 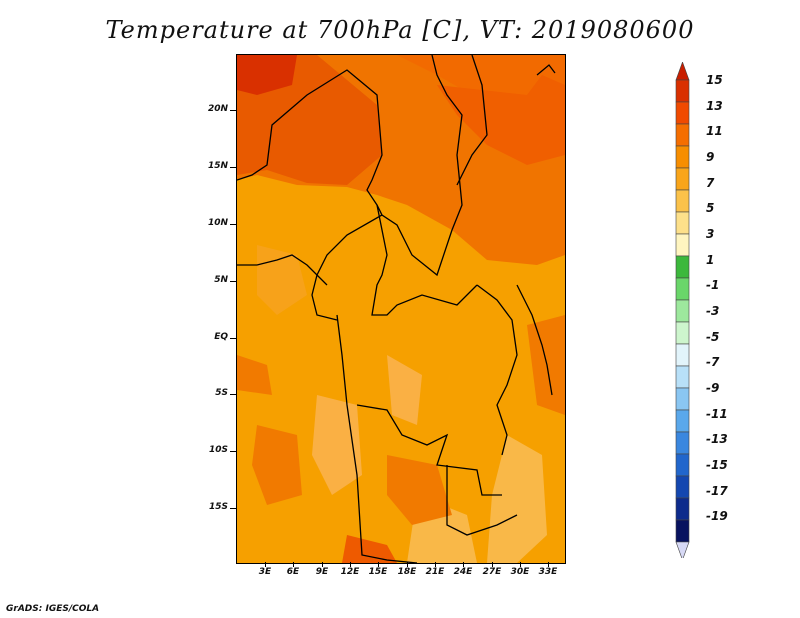 I want to click on lon-label-3E: 3E, so click(x=265, y=572).